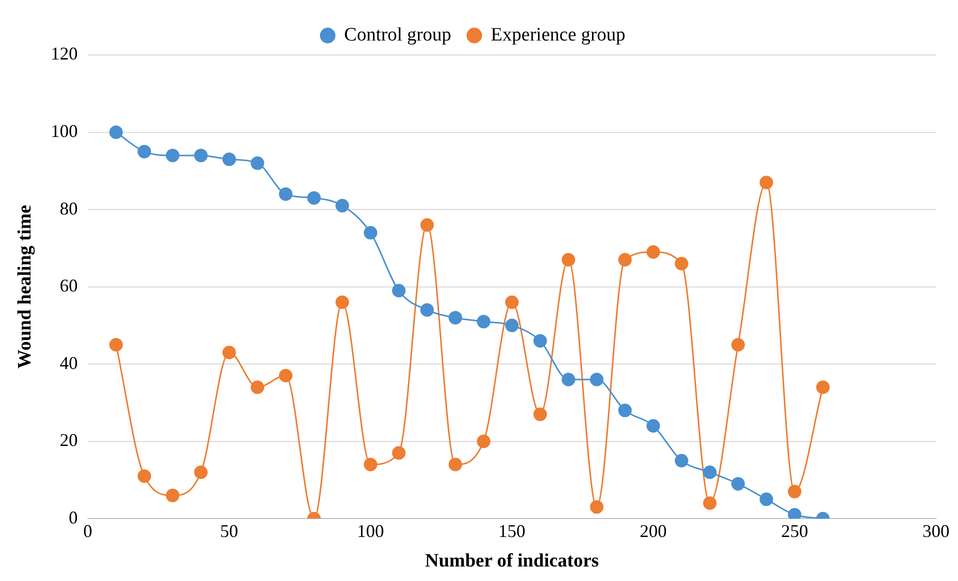 This screenshot has height=581, width=958. What do you see at coordinates (64, 54) in the screenshot?
I see `y-tick-label: 120` at bounding box center [64, 54].